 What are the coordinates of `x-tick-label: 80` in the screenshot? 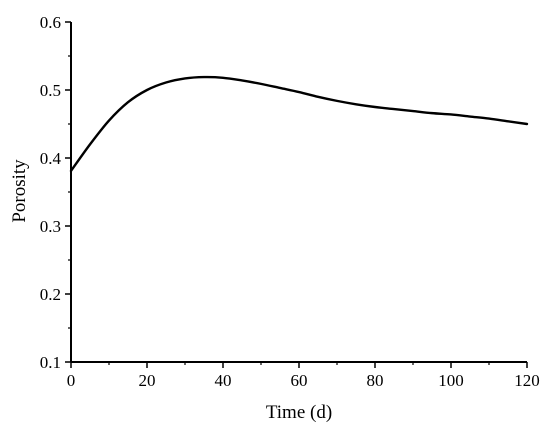 It's located at (375, 380).